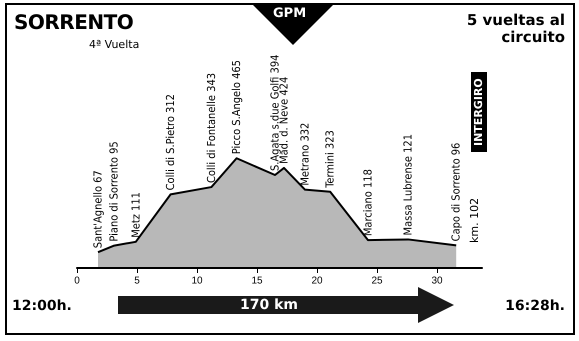 Image resolution: width=579 pixels, height=341 pixels. What do you see at coordinates (456, 192) in the screenshot?
I see `data-label: Capo di Sorrento 96` at bounding box center [456, 192].